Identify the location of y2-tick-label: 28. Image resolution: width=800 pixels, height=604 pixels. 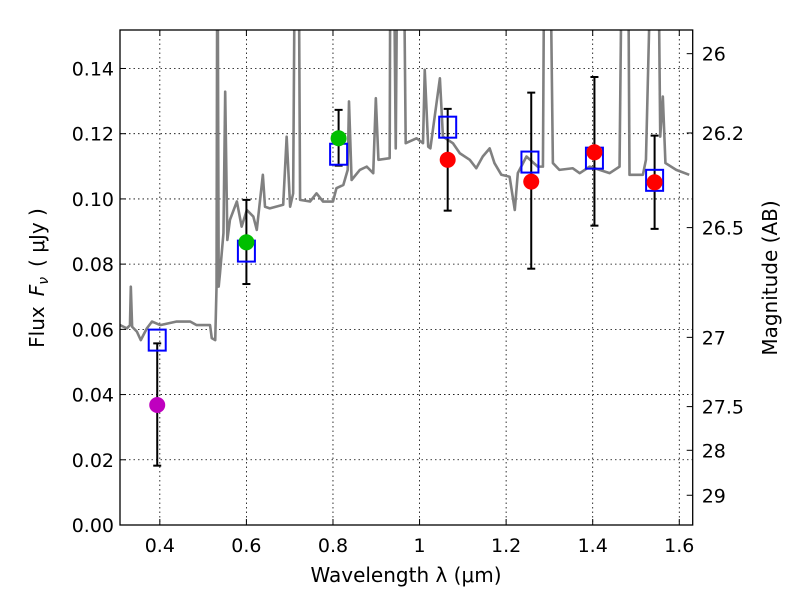
(714, 451).